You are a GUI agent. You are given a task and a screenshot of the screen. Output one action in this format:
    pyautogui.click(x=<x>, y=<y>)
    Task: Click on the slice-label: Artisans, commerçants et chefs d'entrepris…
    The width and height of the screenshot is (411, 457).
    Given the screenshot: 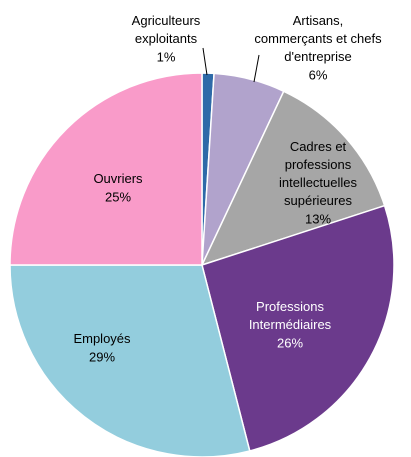 What is the action you would take?
    pyautogui.click(x=318, y=38)
    